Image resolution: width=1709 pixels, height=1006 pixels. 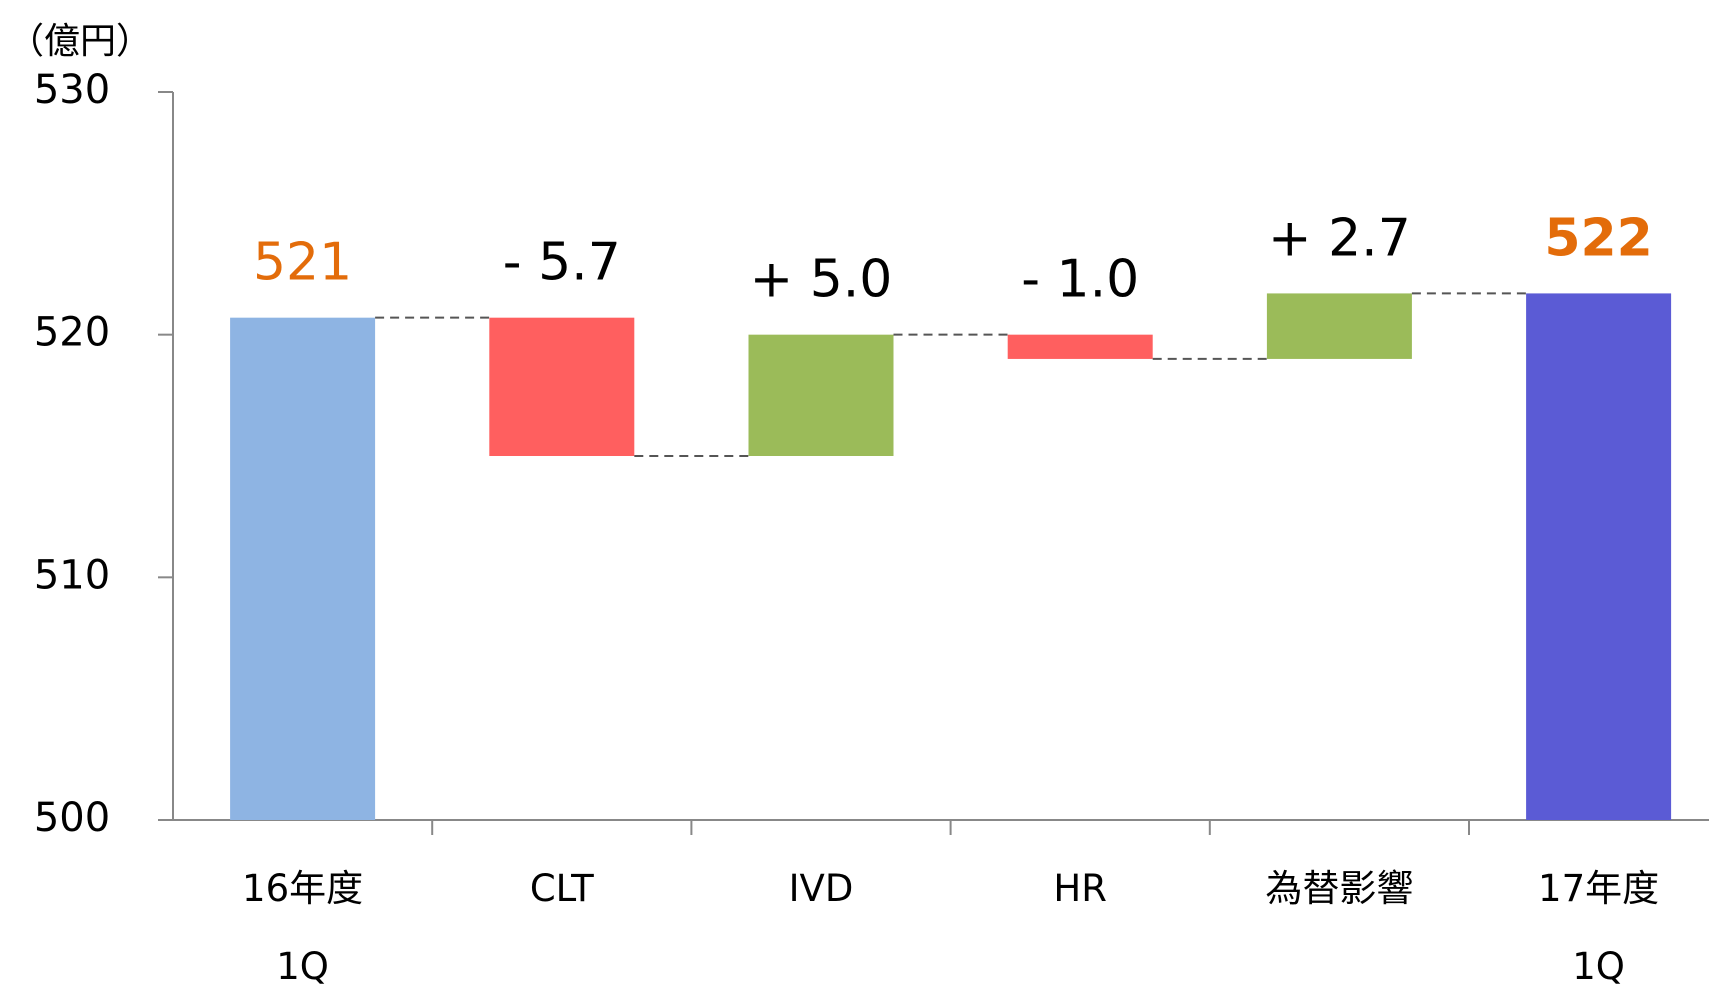 I want to click on y-tick-label: 500, so click(x=72, y=818).